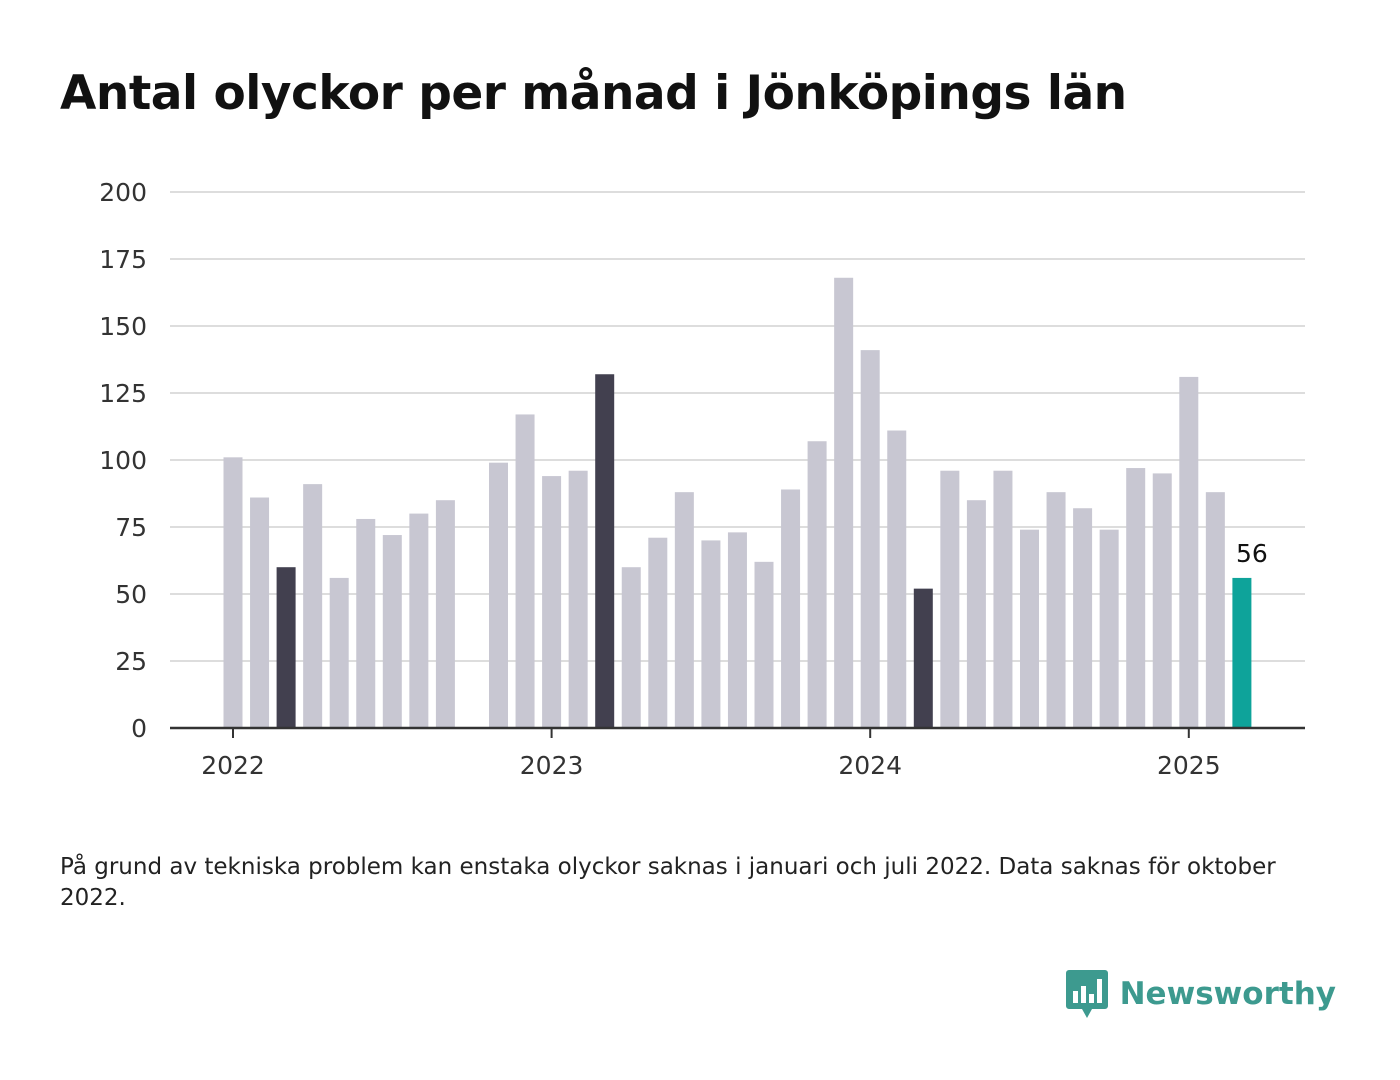 This screenshot has width=1400, height=1080. What do you see at coordinates (593, 93) in the screenshot?
I see `chart-title: Antal olyckor per månad i Jönköpings län` at bounding box center [593, 93].